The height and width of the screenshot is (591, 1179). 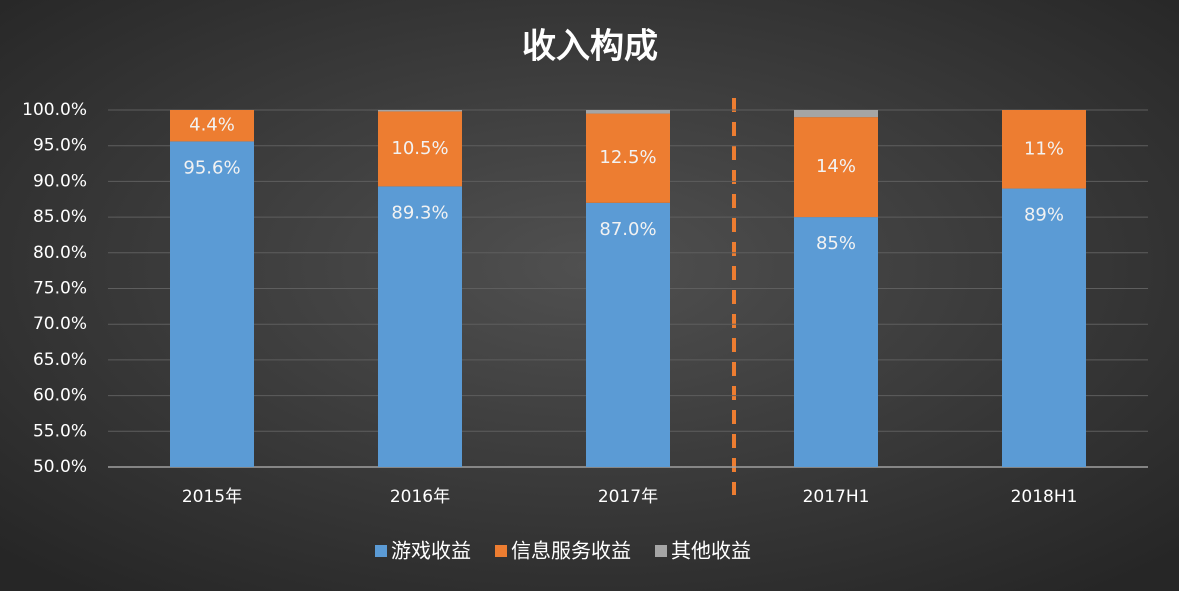 What do you see at coordinates (627, 229) in the screenshot?
I see `data-label: 87.0%` at bounding box center [627, 229].